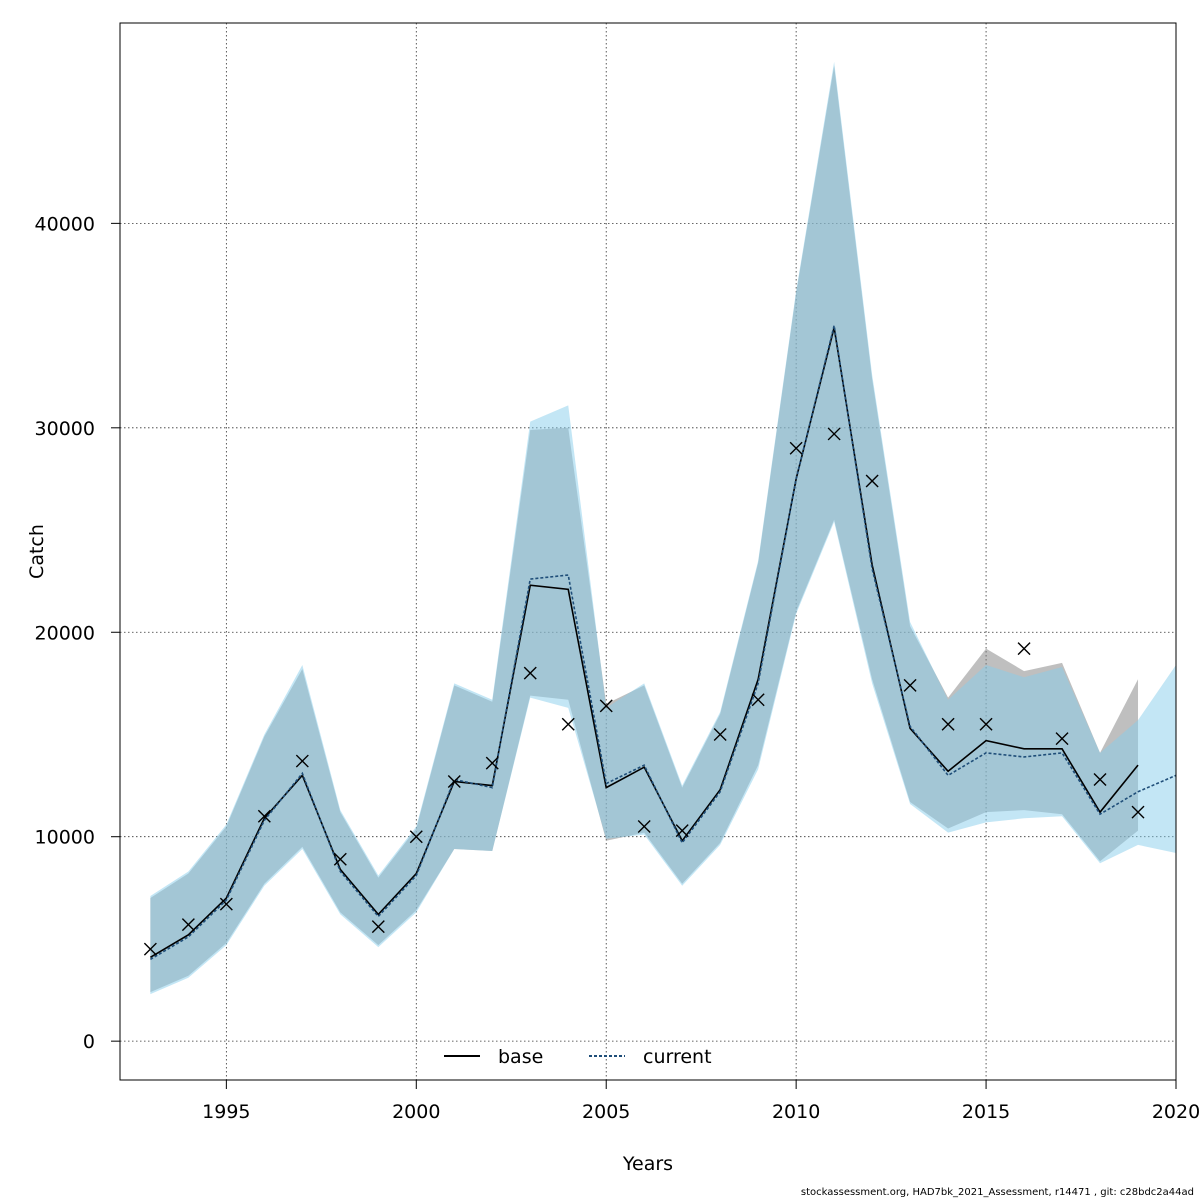  What do you see at coordinates (65, 224) in the screenshot?
I see `y-tick-label: 40000` at bounding box center [65, 224].